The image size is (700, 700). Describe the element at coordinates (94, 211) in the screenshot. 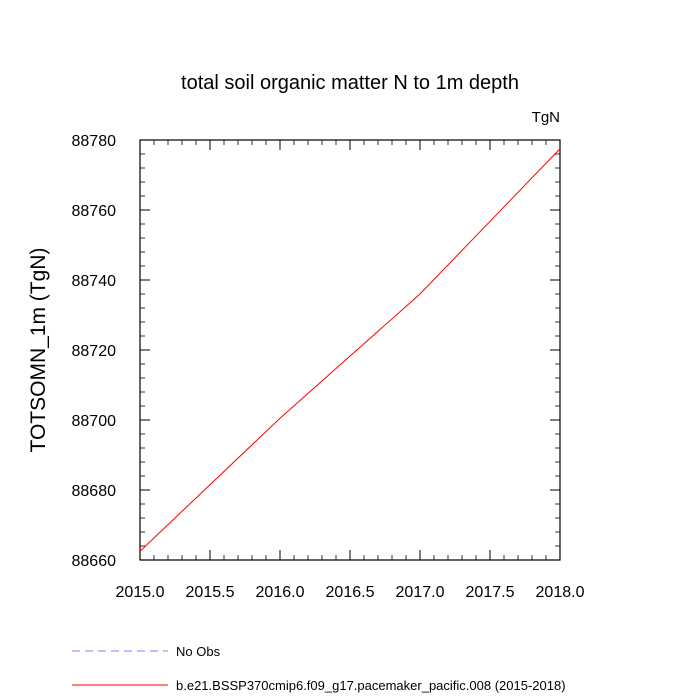

I see `y-tick-label: 88760` at that location.